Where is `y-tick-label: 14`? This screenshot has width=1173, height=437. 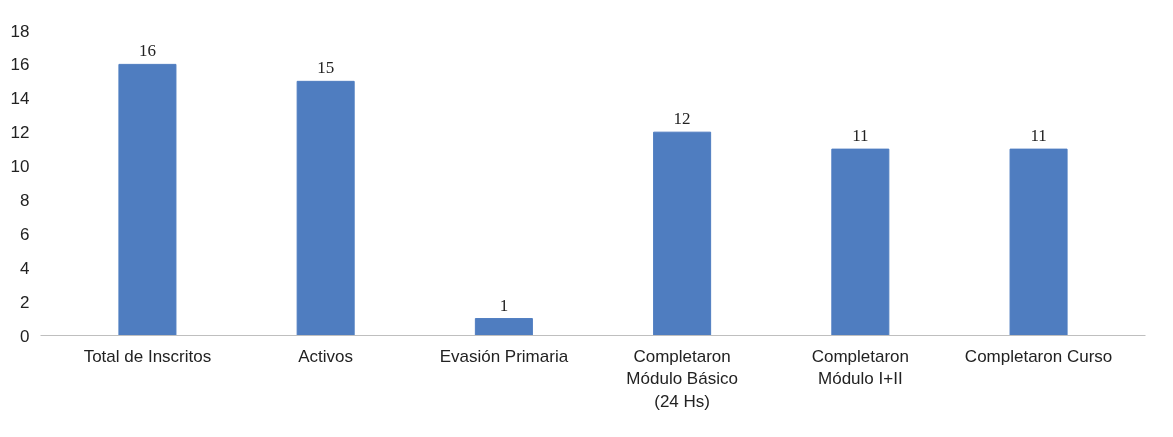 y-tick-label: 14 is located at coordinates (20, 99).